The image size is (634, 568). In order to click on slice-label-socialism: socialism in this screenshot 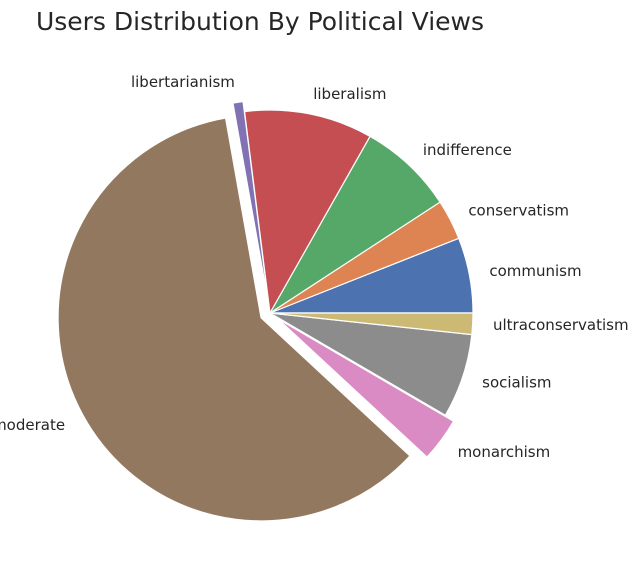, I will do `click(516, 383)`.